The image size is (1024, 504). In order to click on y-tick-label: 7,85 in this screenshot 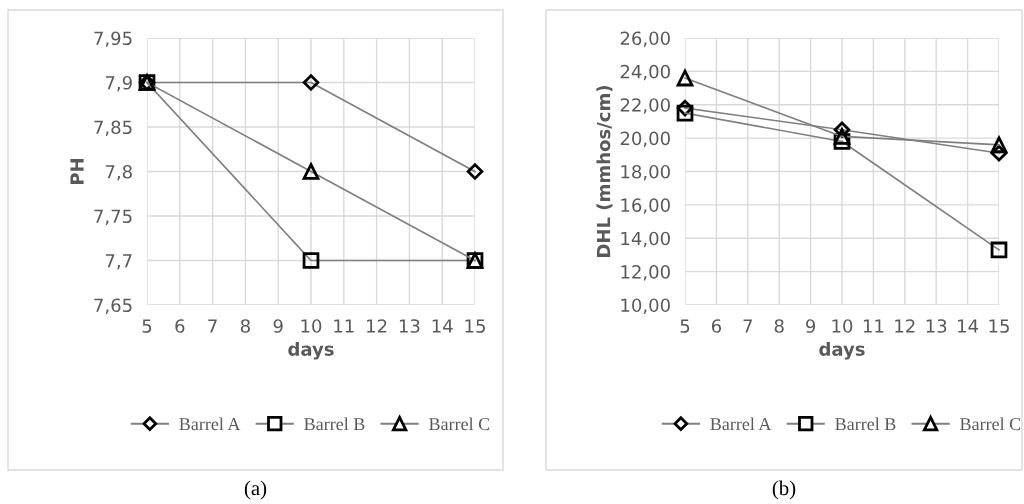, I will do `click(113, 128)`.